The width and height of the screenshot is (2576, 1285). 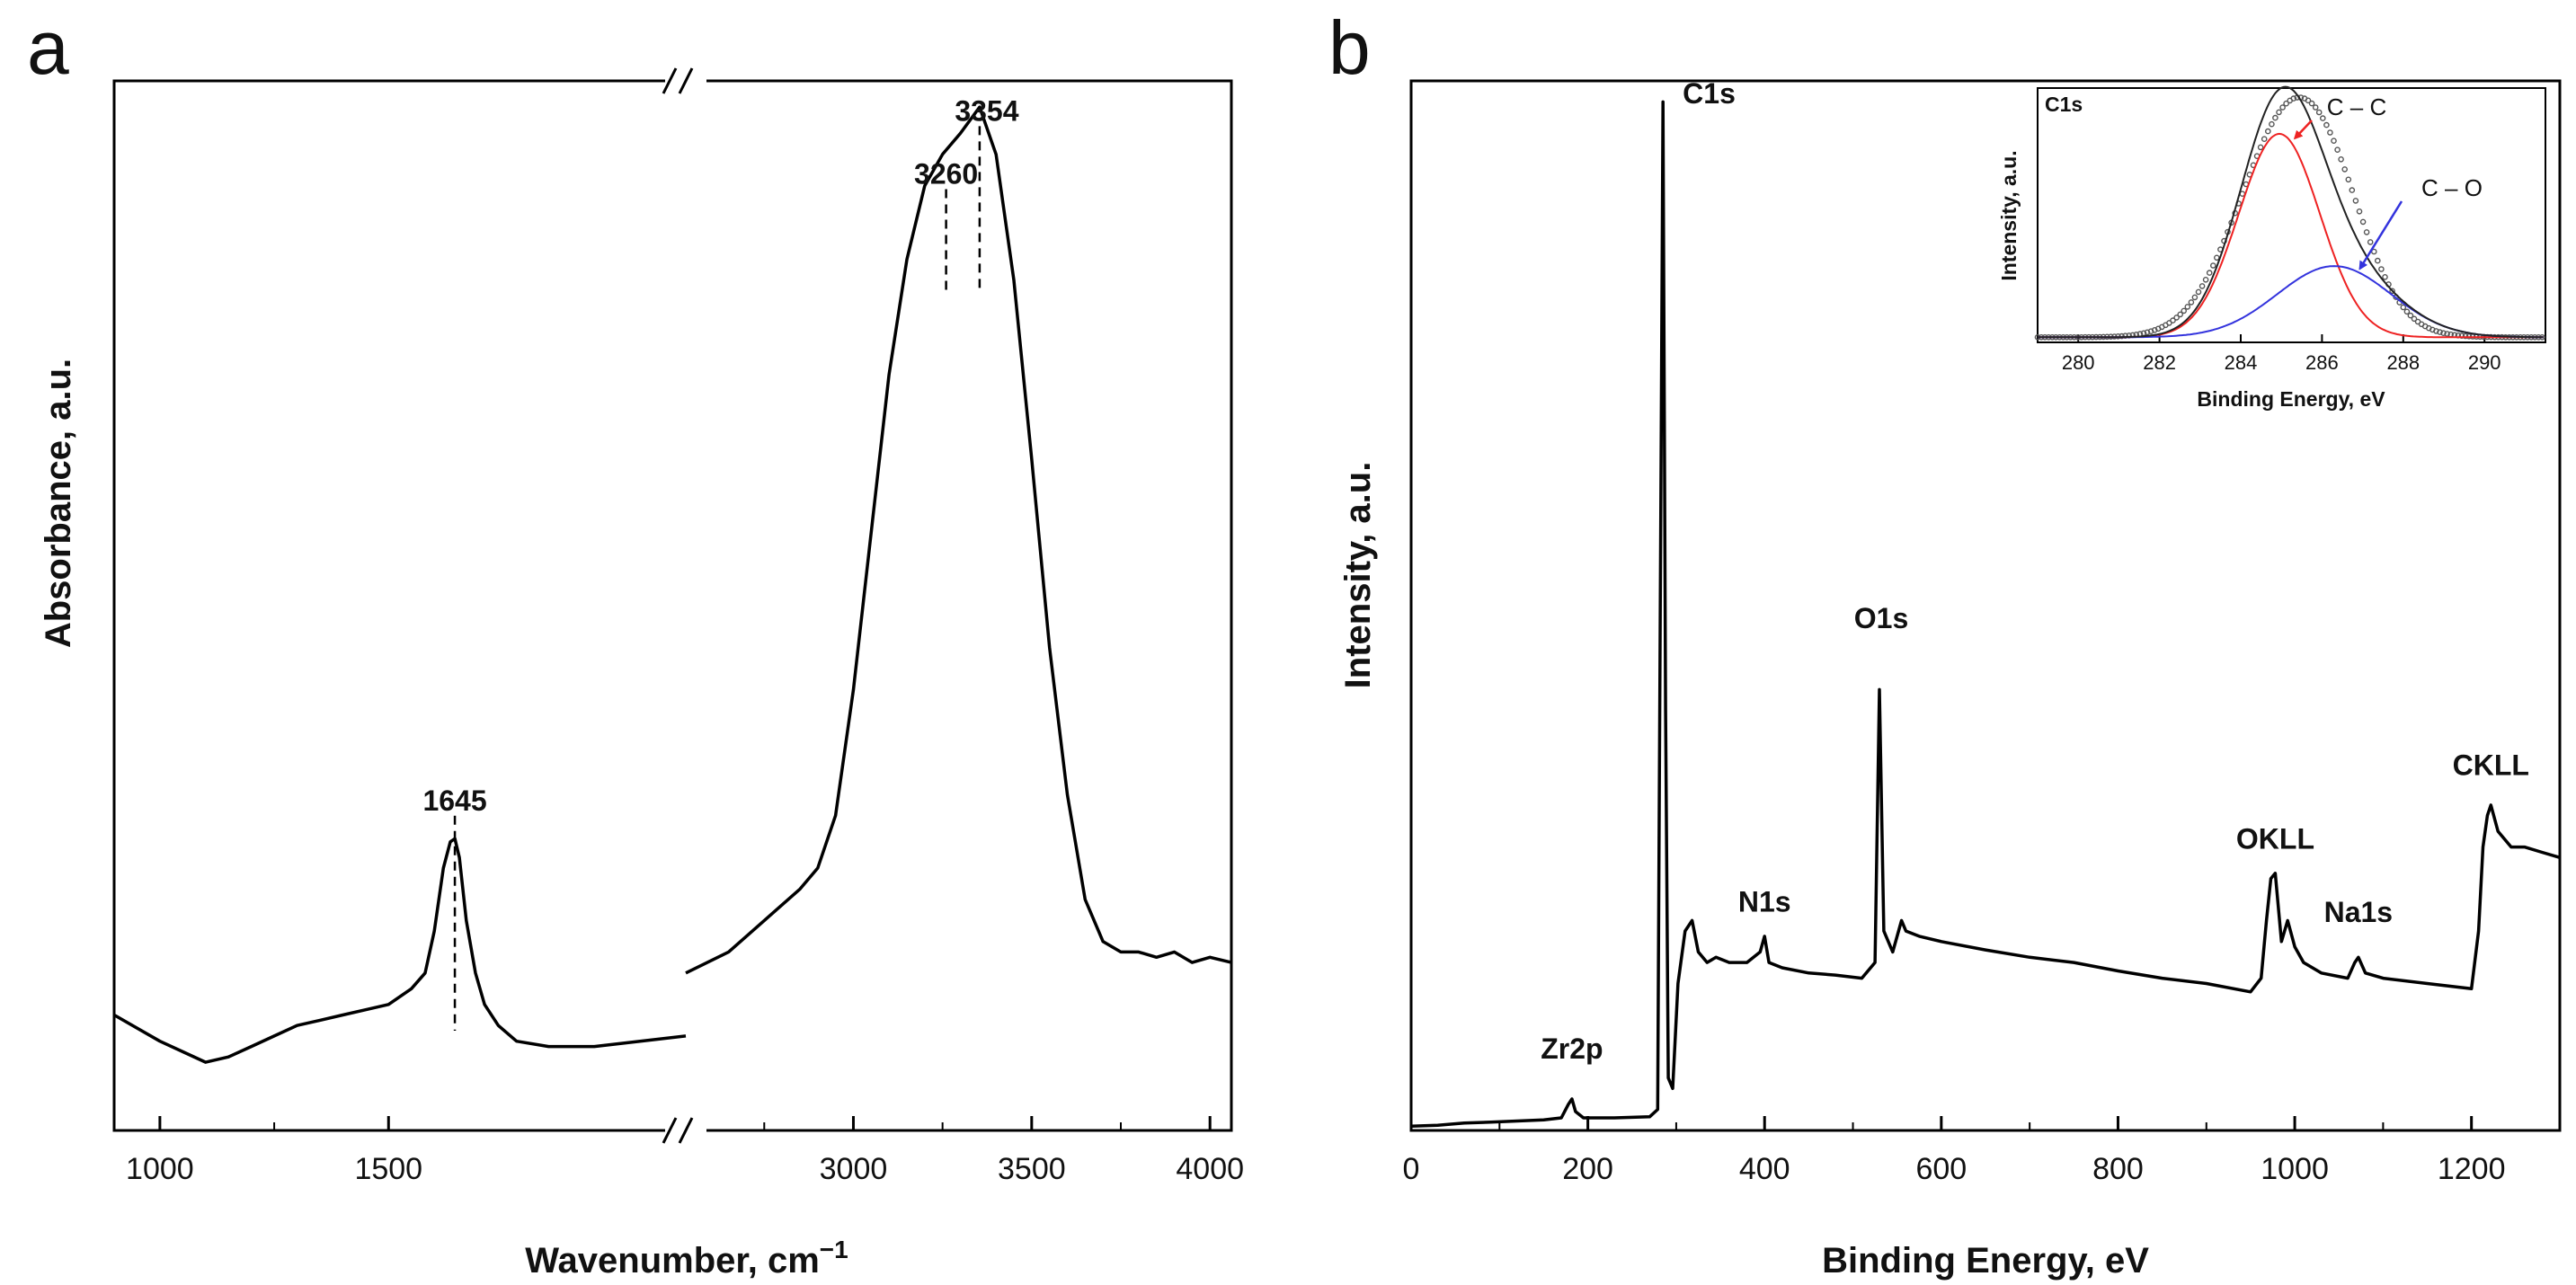 I want to click on x-tick-label-a: 1000, so click(x=160, y=1169).